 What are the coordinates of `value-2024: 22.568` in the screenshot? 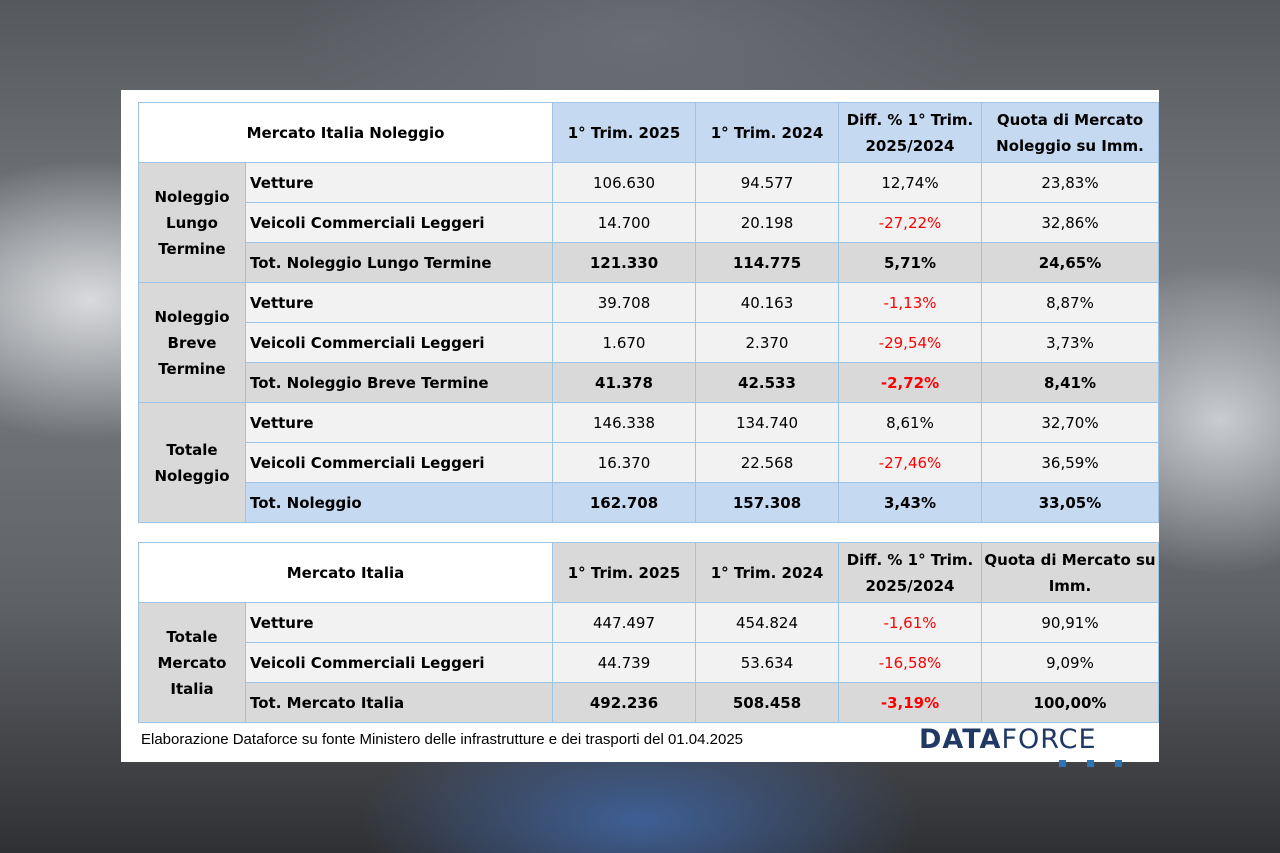 It's located at (767, 462).